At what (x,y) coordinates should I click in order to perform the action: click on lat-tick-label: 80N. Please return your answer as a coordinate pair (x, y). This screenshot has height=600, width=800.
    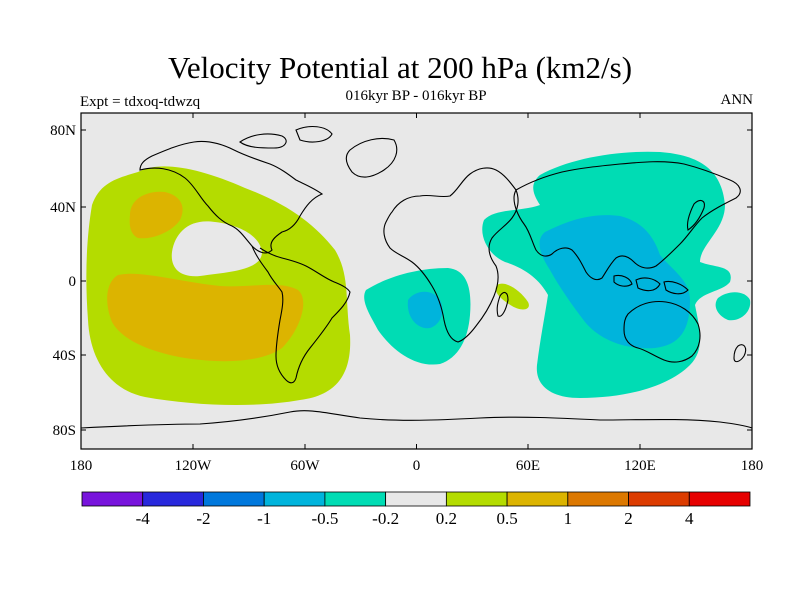
    Looking at the image, I should click on (63, 131).